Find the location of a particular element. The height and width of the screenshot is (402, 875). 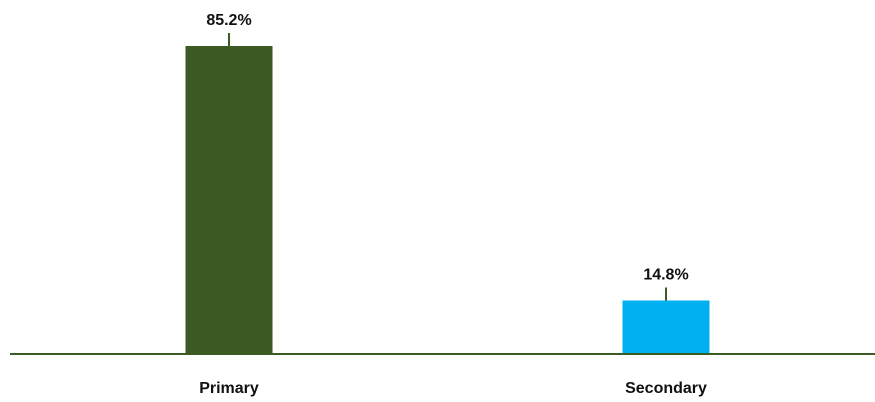

data-label-primary: 85.2% is located at coordinates (228, 20).